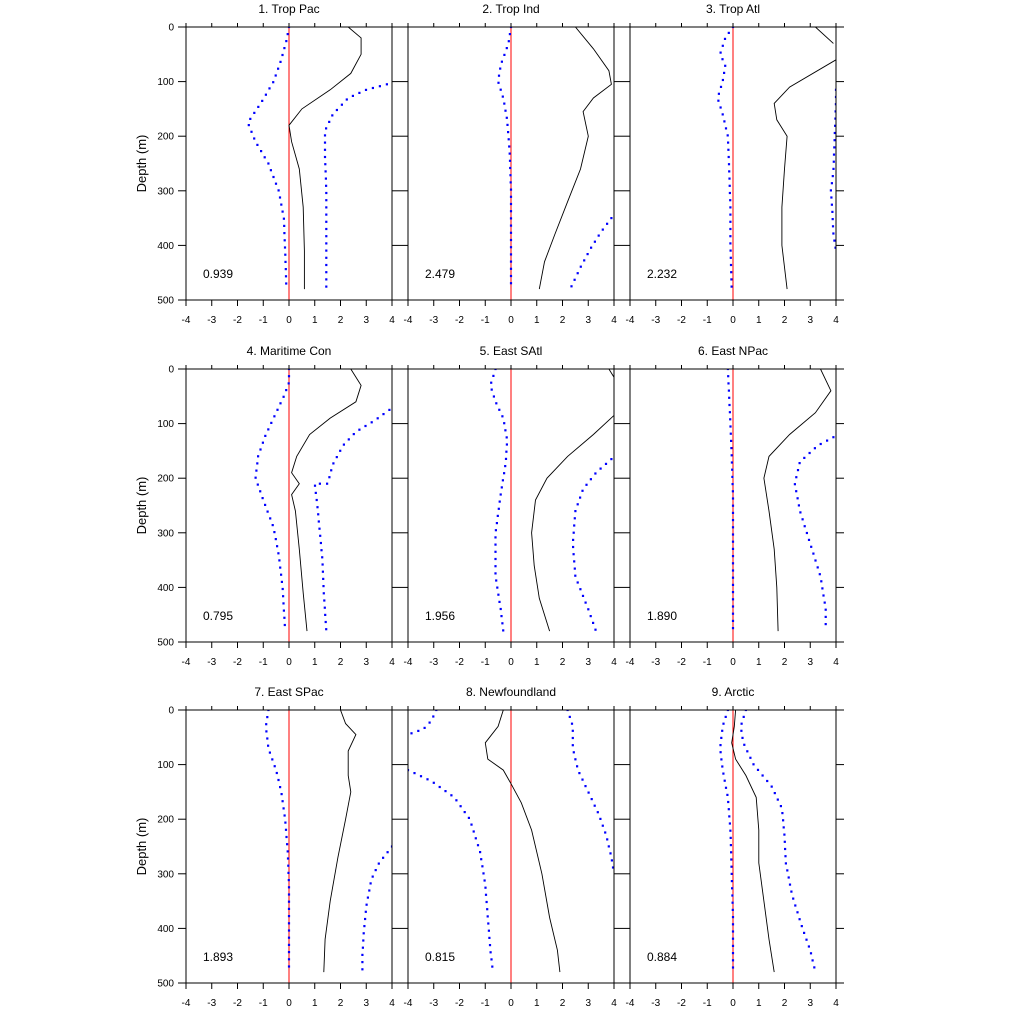 Image resolution: width=1024 pixels, height=1024 pixels. What do you see at coordinates (810, 662) in the screenshot?
I see `x-tick-label: 3` at bounding box center [810, 662].